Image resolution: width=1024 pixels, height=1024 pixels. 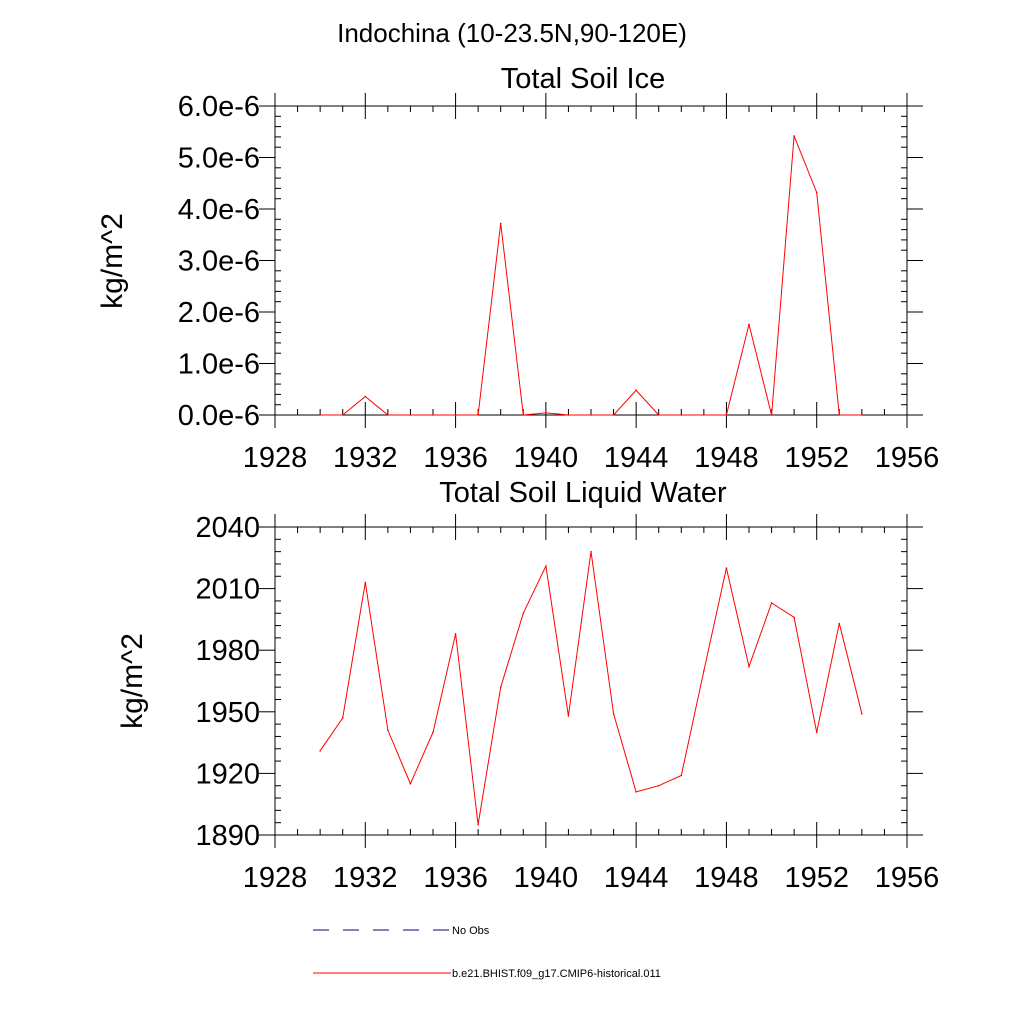 What do you see at coordinates (512, 33) in the screenshot?
I see `figure-suptitle: Indochina (10-23.5N,90-120E)` at bounding box center [512, 33].